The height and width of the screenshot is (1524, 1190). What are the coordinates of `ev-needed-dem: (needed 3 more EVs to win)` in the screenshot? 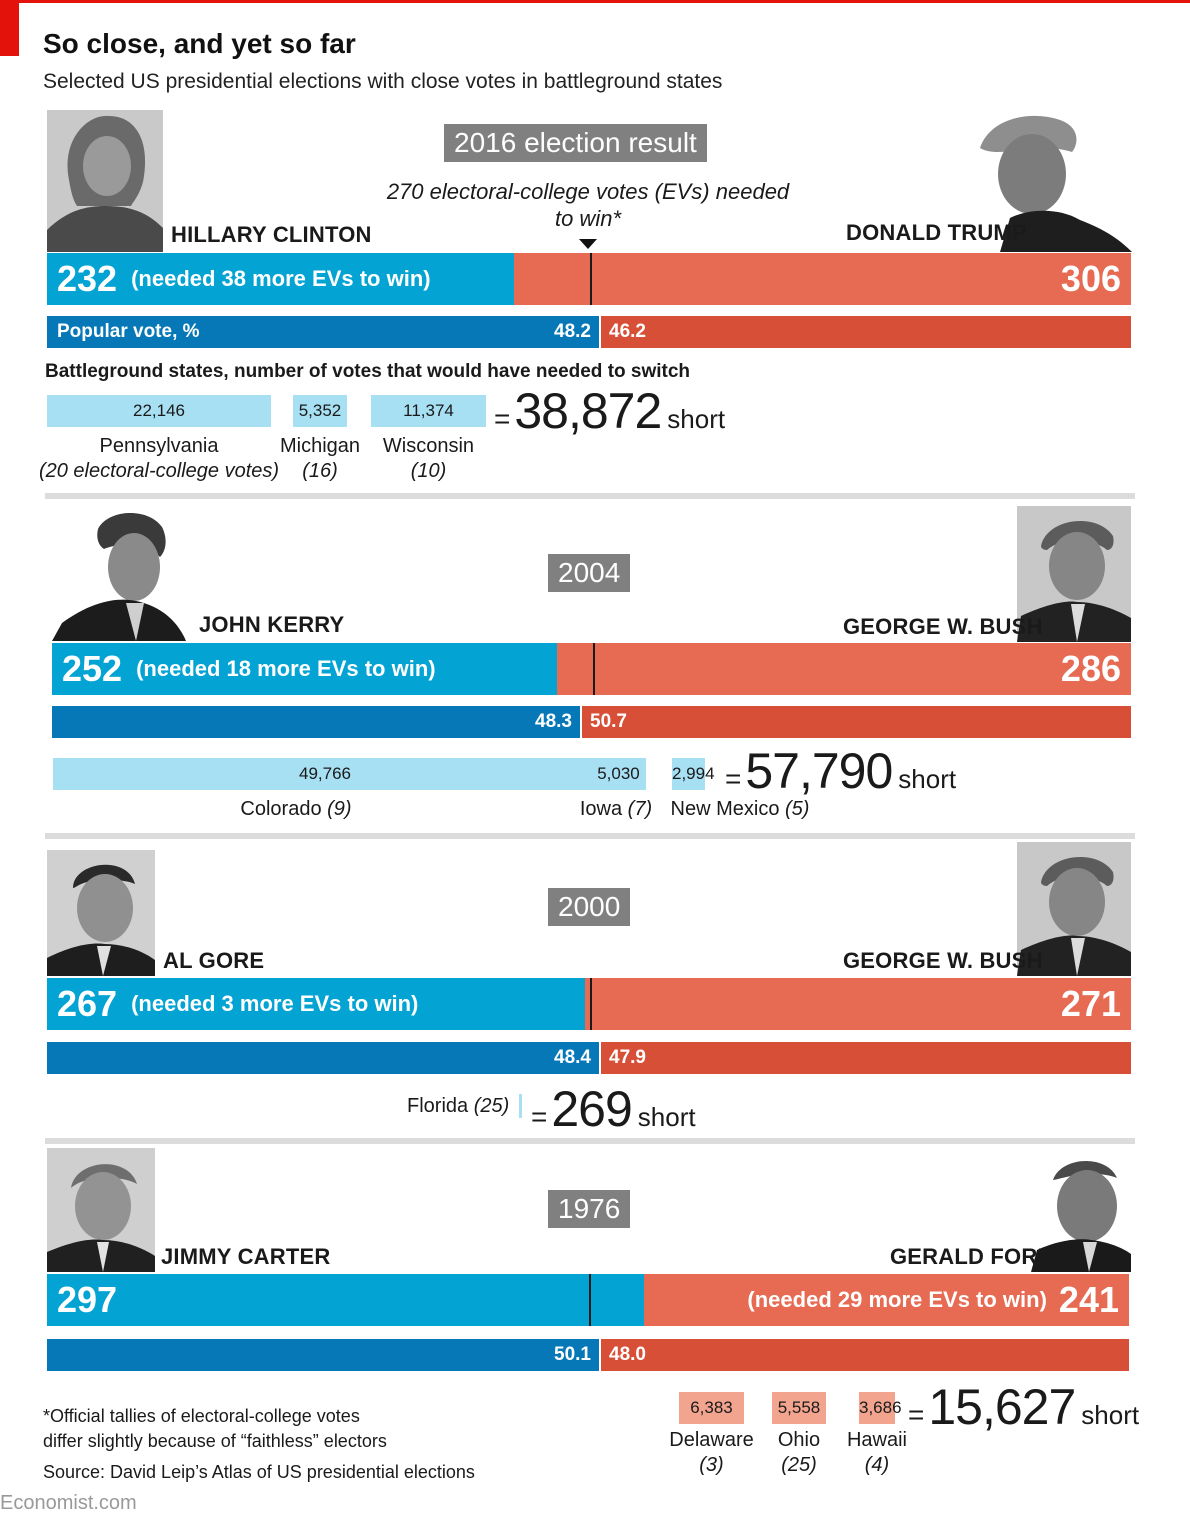 It's located at (275, 1003).